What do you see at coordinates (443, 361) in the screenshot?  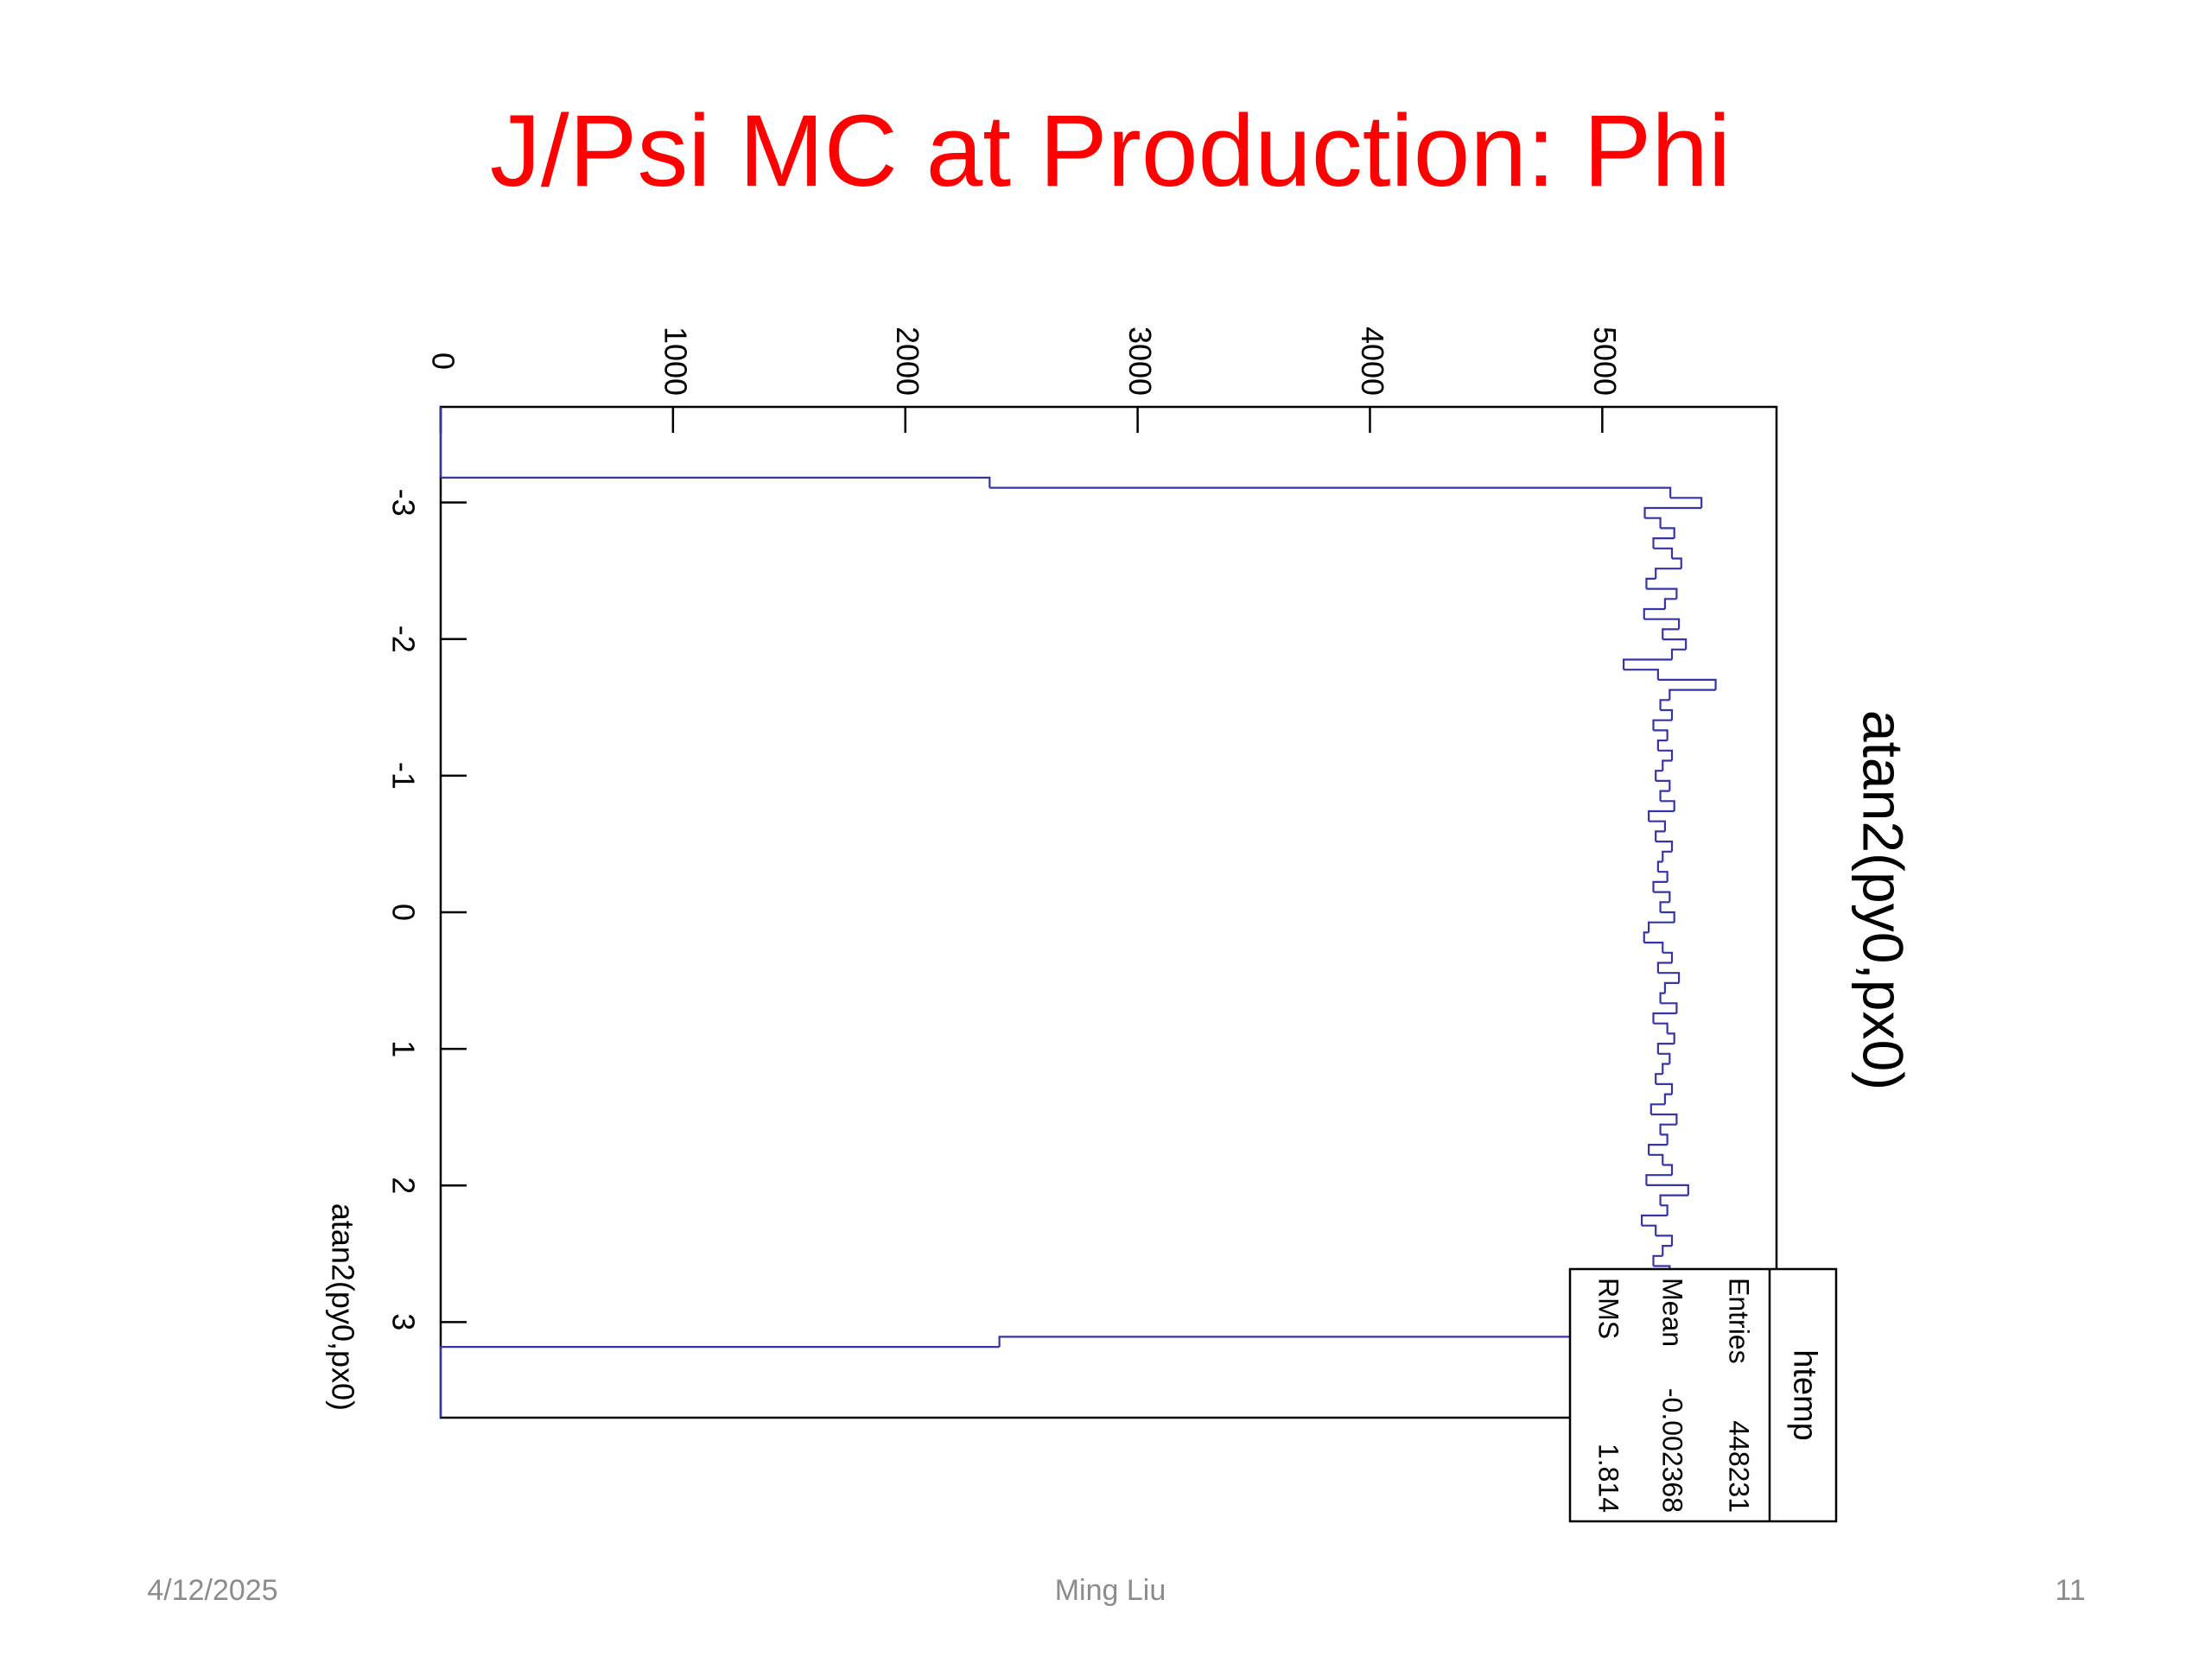 I see `y-tick-label: 0` at bounding box center [443, 361].